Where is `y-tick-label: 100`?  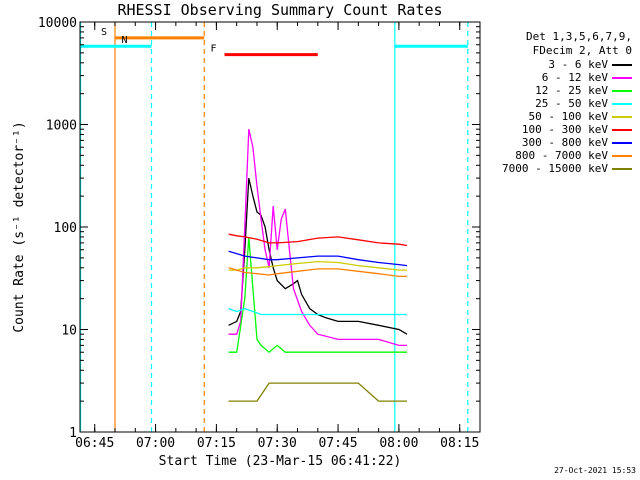
y-tick-label: 100 is located at coordinates (65, 228).